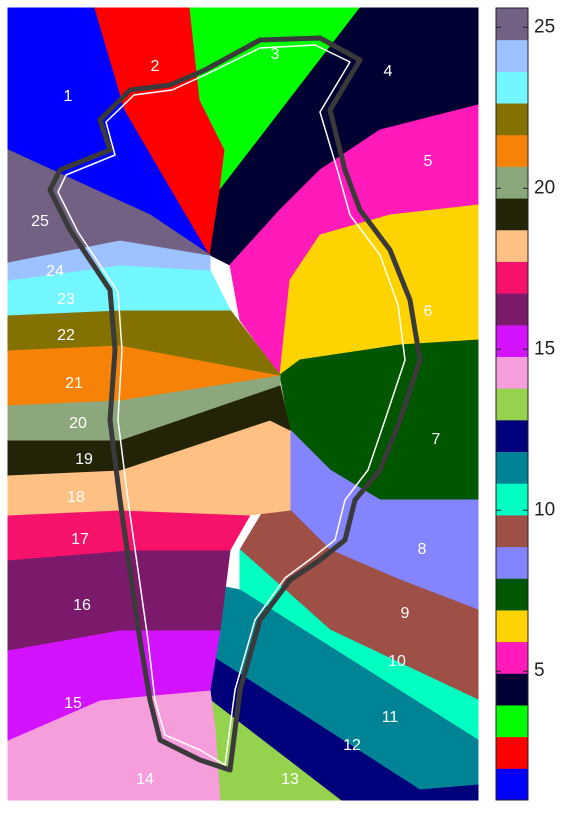  I want to click on region-label: 15, so click(73, 703).